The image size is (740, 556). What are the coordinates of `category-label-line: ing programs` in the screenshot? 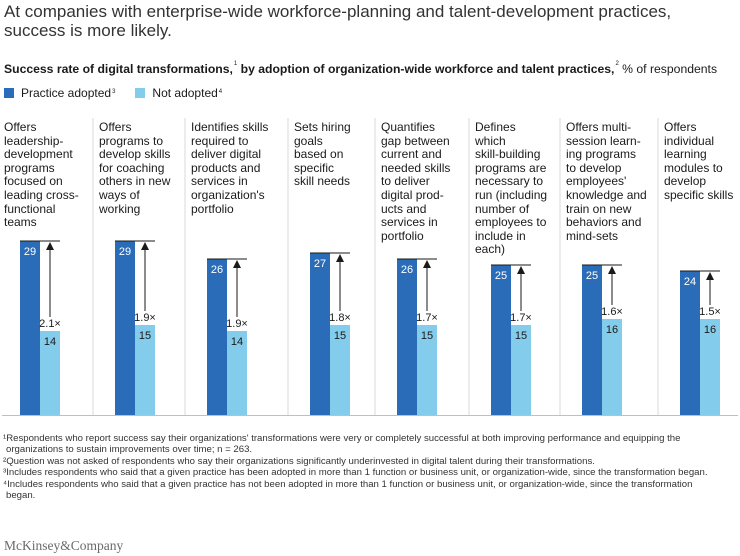 It's located at (601, 154).